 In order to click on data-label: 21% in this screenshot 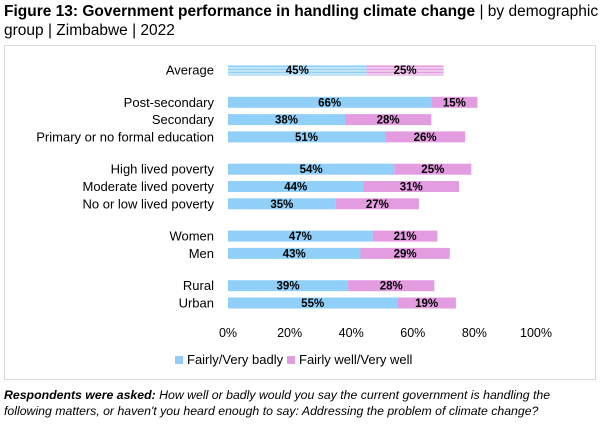, I will do `click(405, 237)`.